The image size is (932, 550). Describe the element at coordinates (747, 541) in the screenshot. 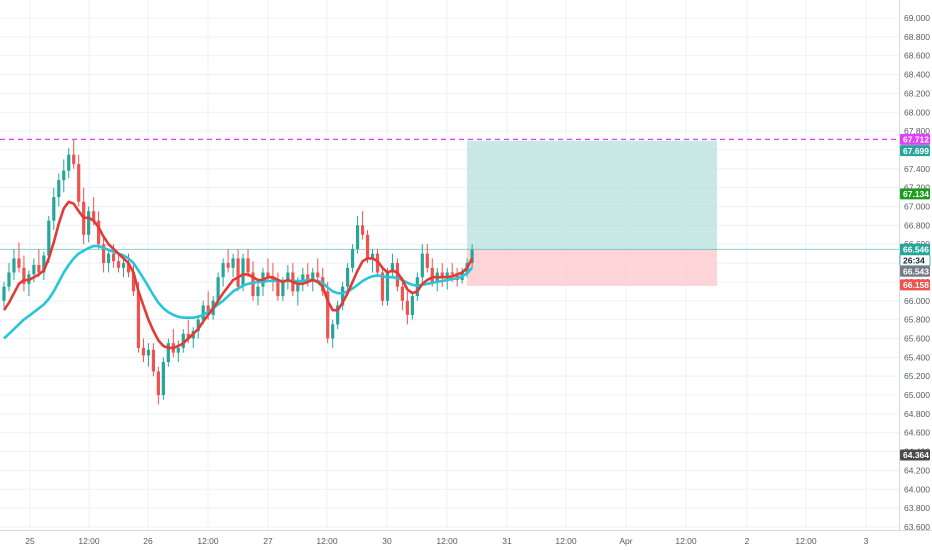

I see `time-tick-label: 2` at that location.